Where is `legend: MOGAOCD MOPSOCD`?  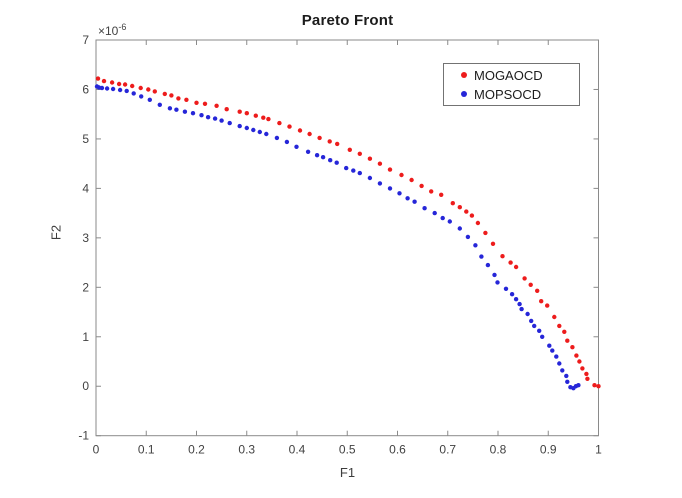 legend: MOGAOCD MOPSOCD is located at coordinates (511, 84).